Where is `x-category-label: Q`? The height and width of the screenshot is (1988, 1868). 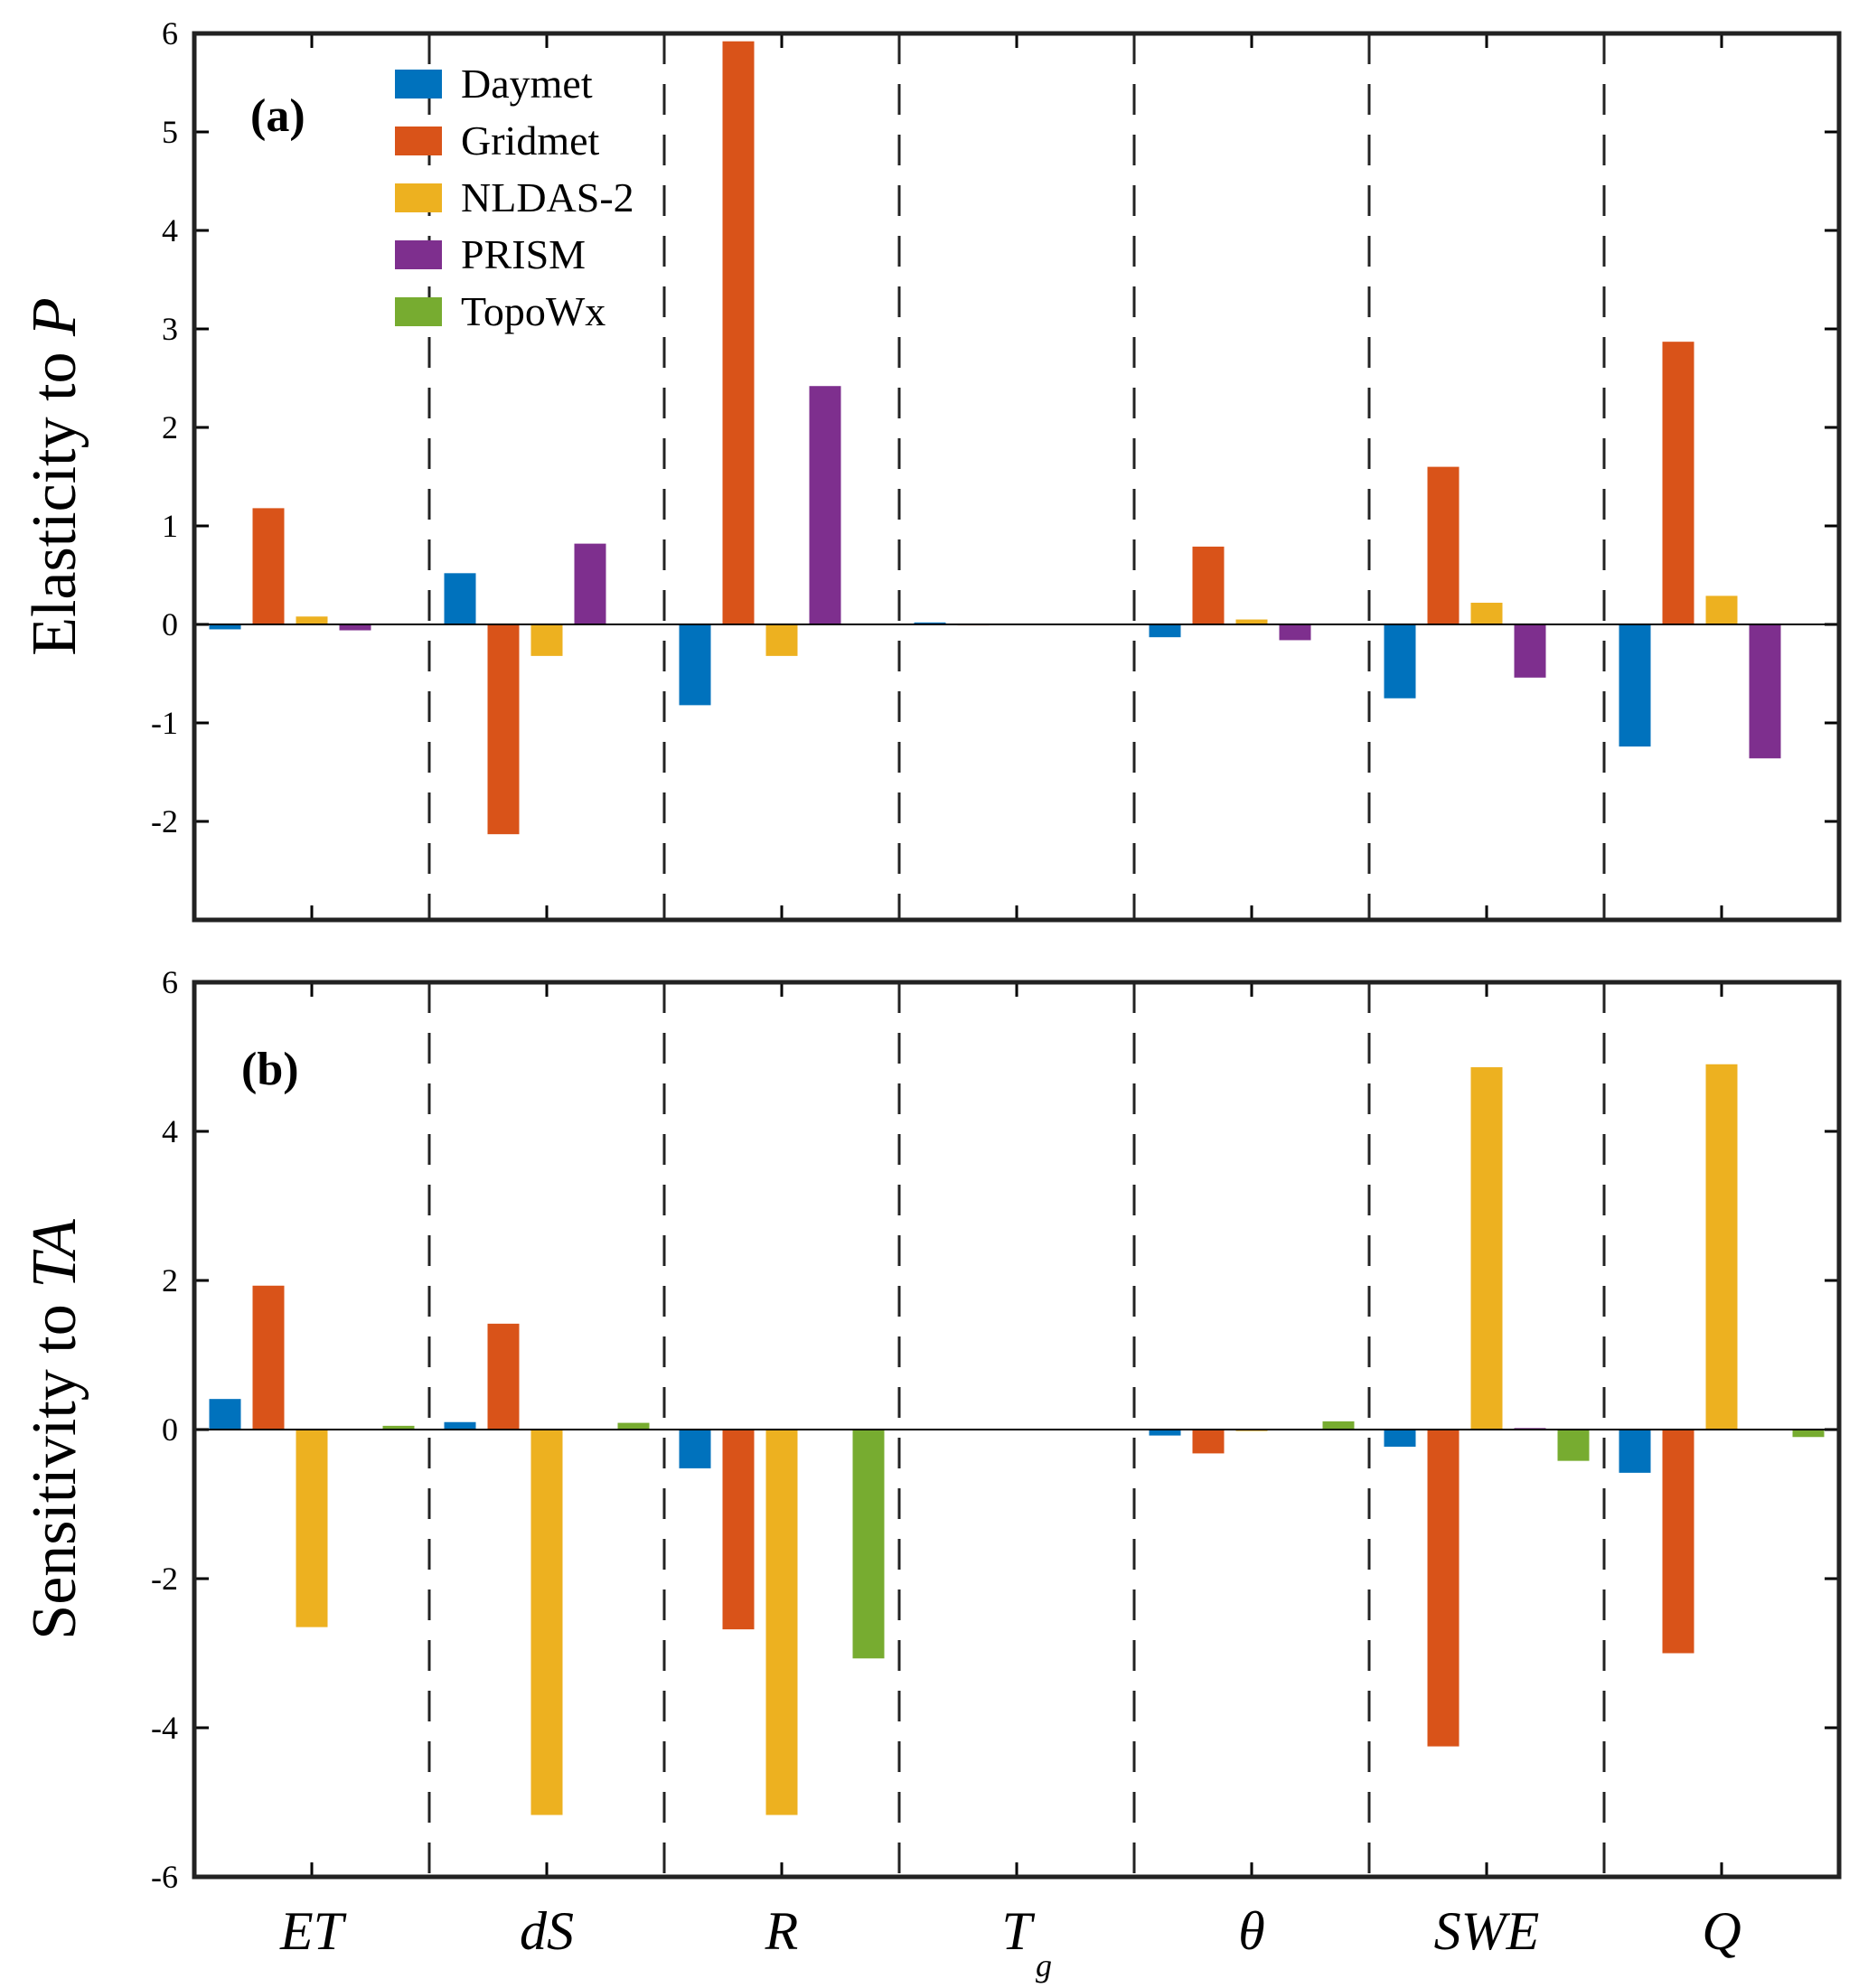 x-category-label: Q is located at coordinates (1721, 1931).